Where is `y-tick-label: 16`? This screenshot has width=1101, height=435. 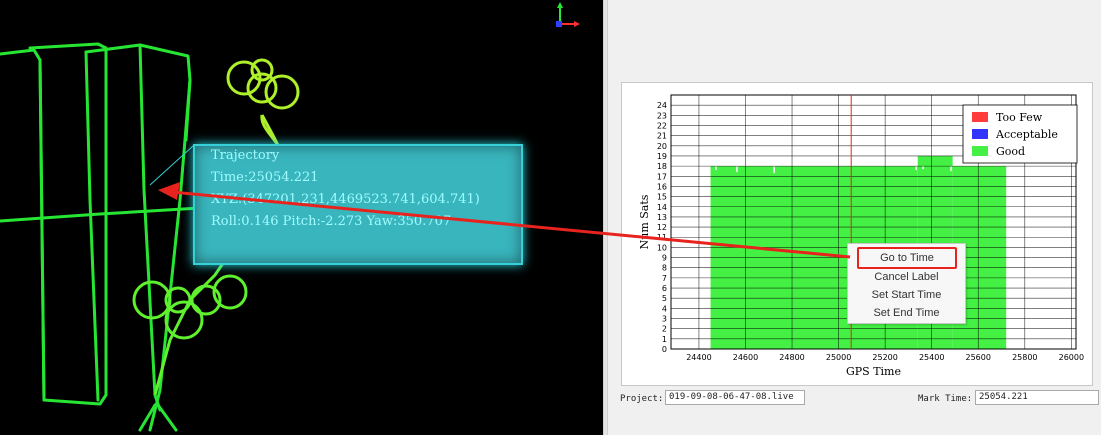
y-tick-label: 16 is located at coordinates (662, 186).